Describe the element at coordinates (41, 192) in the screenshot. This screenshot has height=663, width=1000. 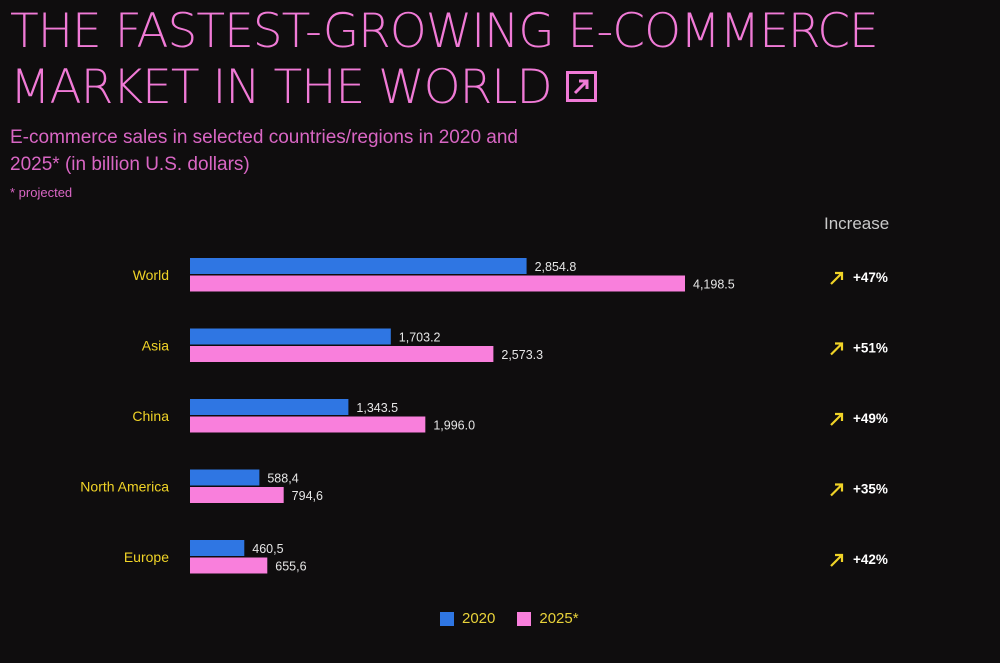
I see `projected-note: * projected` at that location.